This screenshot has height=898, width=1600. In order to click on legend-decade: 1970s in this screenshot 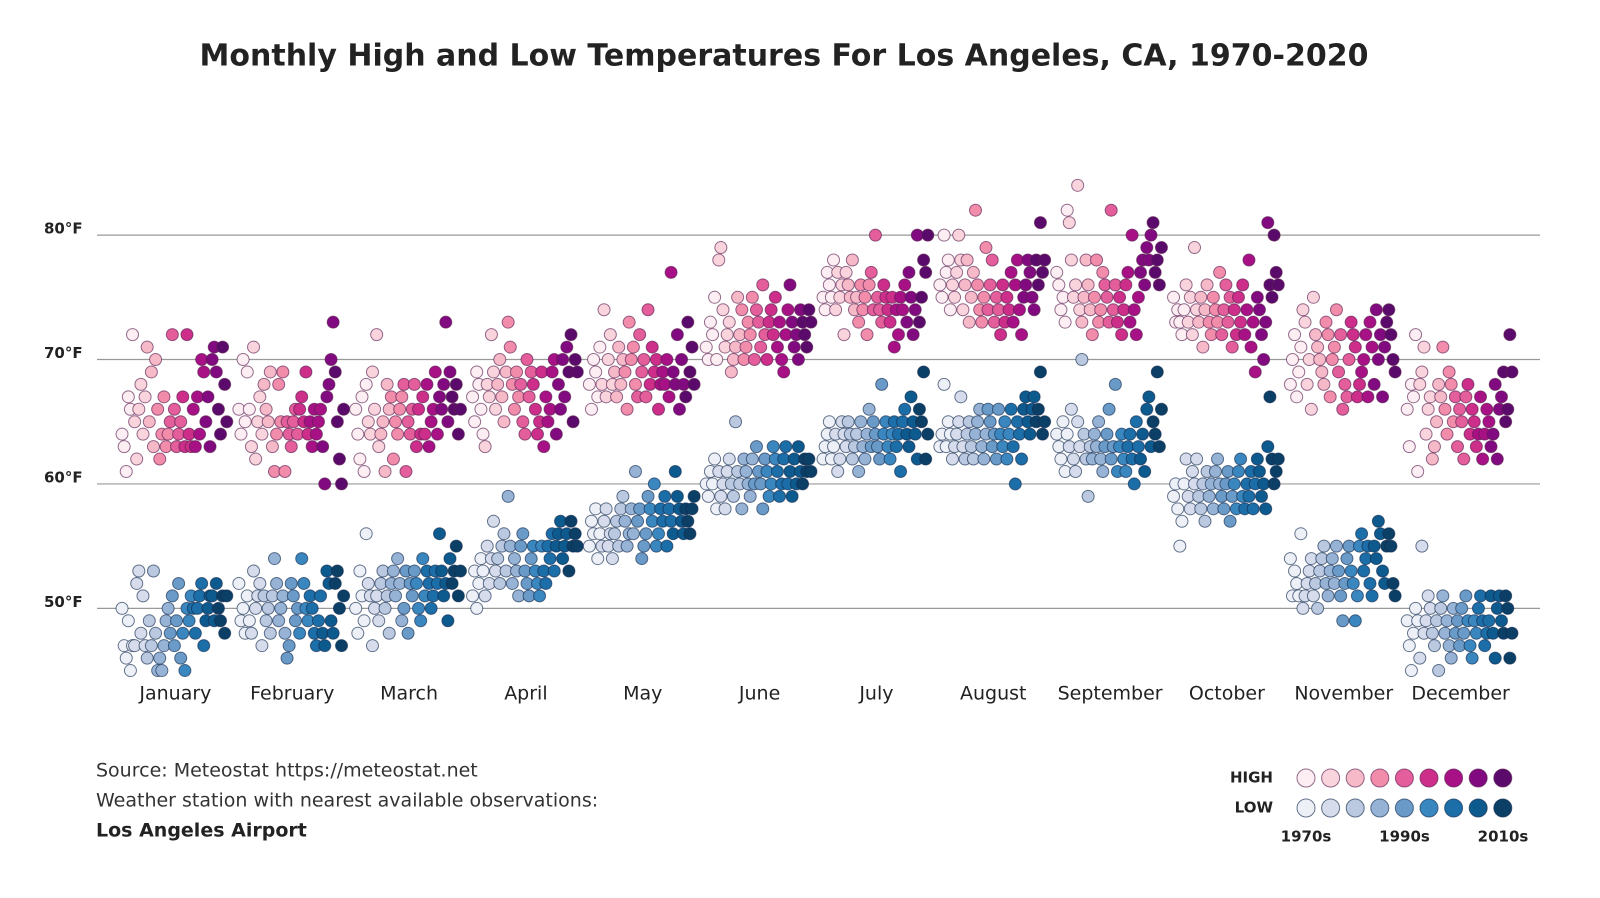, I will do `click(1306, 837)`.